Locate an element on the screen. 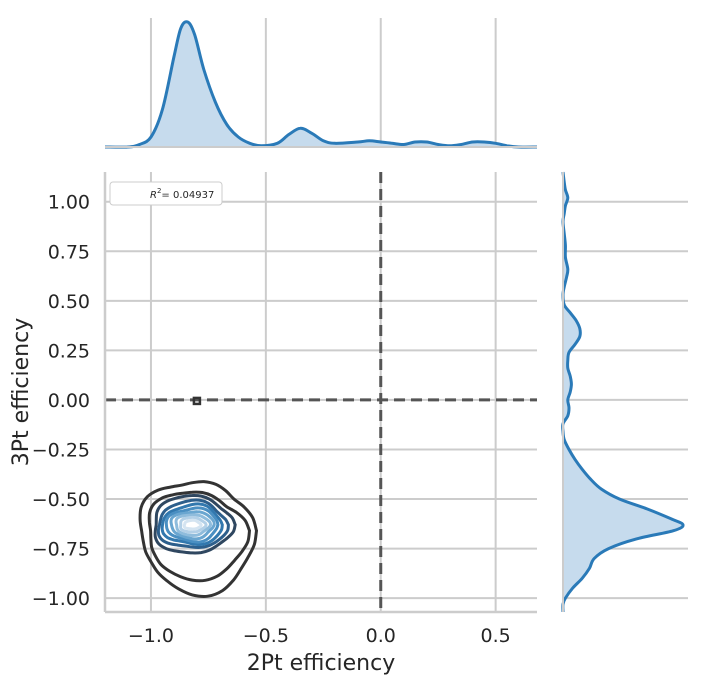 Image resolution: width=707 pixels, height=682 pixels. y-tick-label-2: 0.50 is located at coordinates (69, 302).